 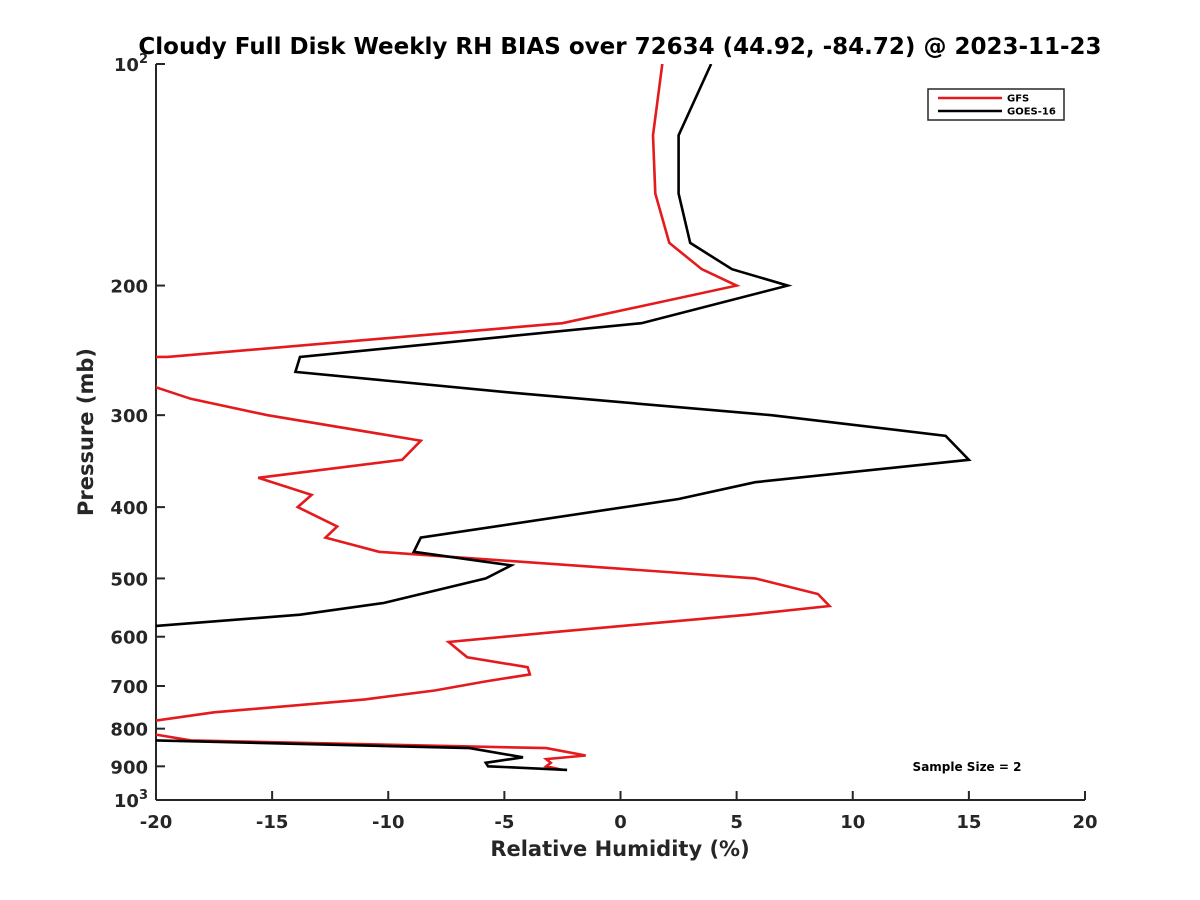 I want to click on y-tick-label: 900, so click(x=129, y=767).